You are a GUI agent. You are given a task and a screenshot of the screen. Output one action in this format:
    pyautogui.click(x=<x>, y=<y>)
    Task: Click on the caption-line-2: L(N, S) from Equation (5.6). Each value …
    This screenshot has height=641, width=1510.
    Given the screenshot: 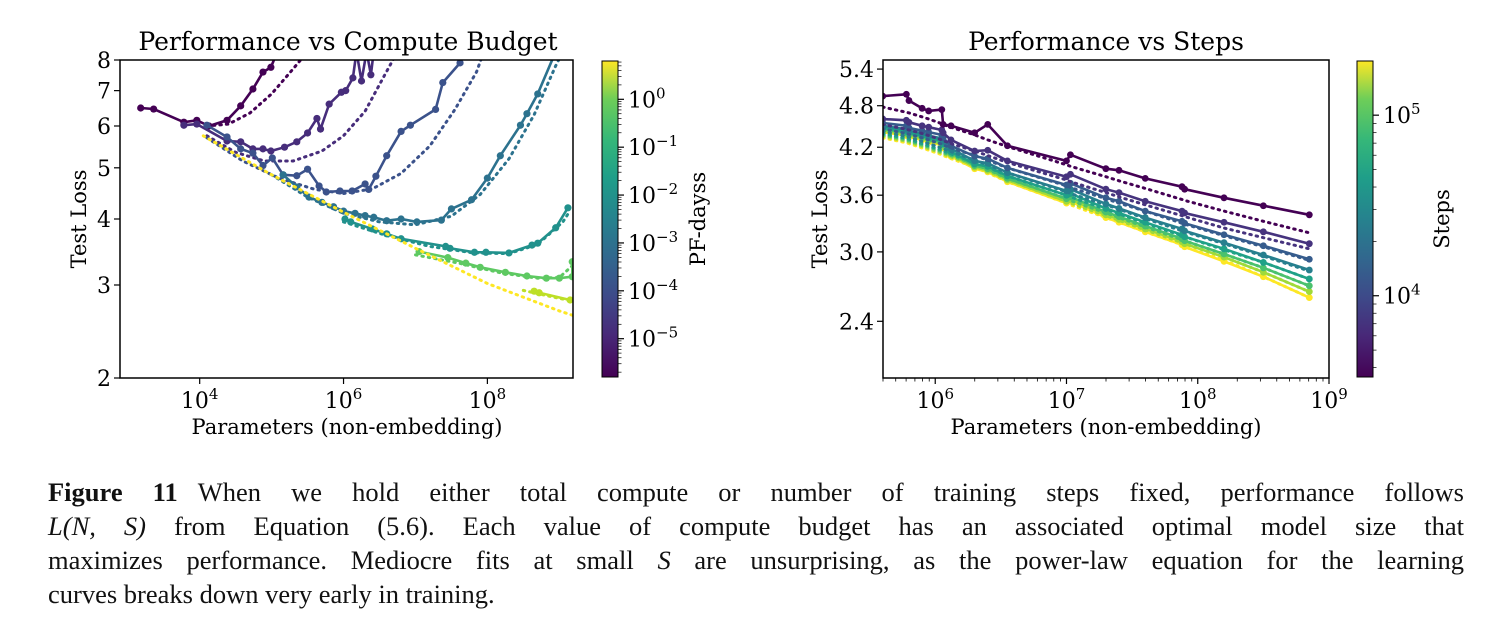 What is the action you would take?
    pyautogui.click(x=756, y=526)
    